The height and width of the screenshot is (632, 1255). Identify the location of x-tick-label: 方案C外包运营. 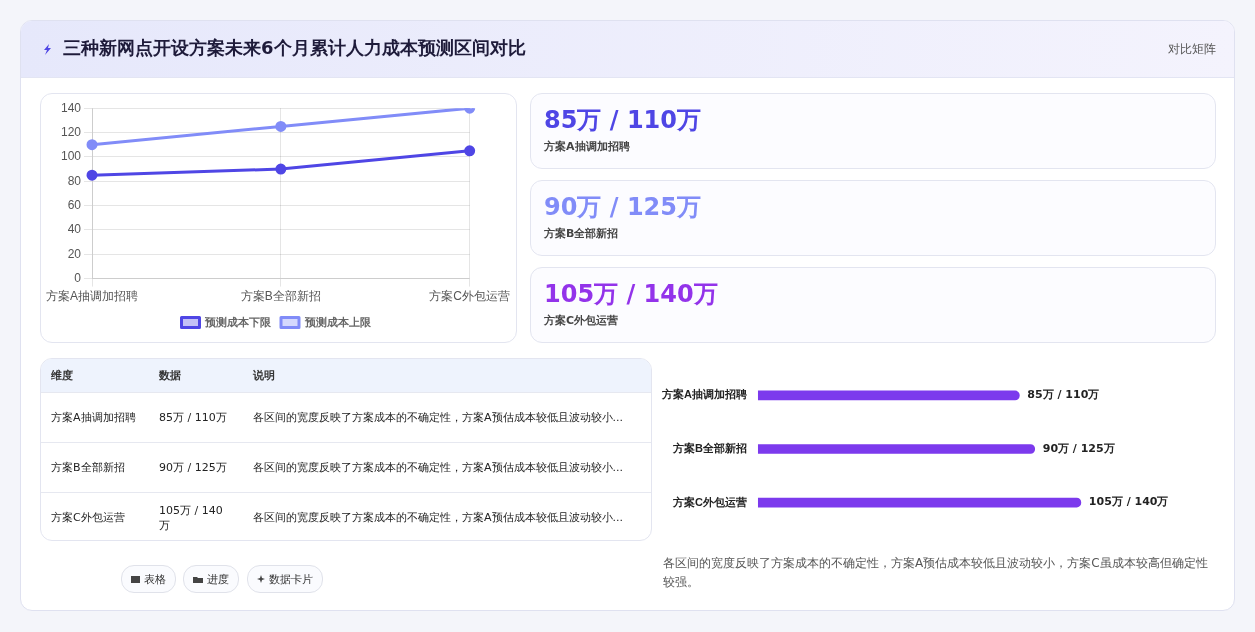
(469, 296).